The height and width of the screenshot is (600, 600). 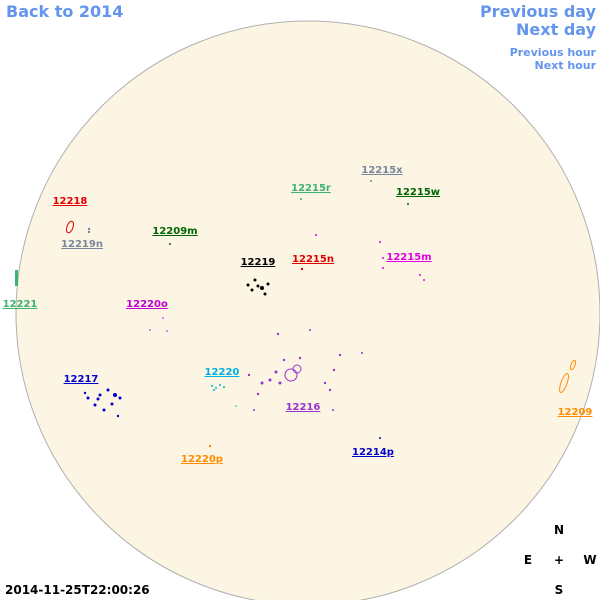 I want to click on region-label: 12220, so click(x=222, y=372).